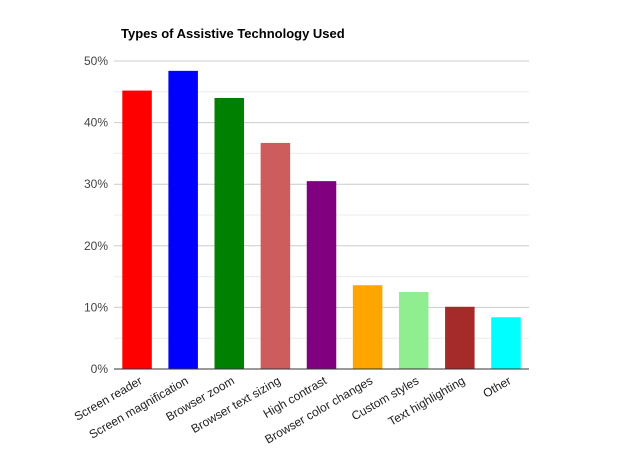 This screenshot has width=643, height=461. I want to click on y-axis-ticks: 0% 10% 20% 30% 40% 50%, so click(96, 215).